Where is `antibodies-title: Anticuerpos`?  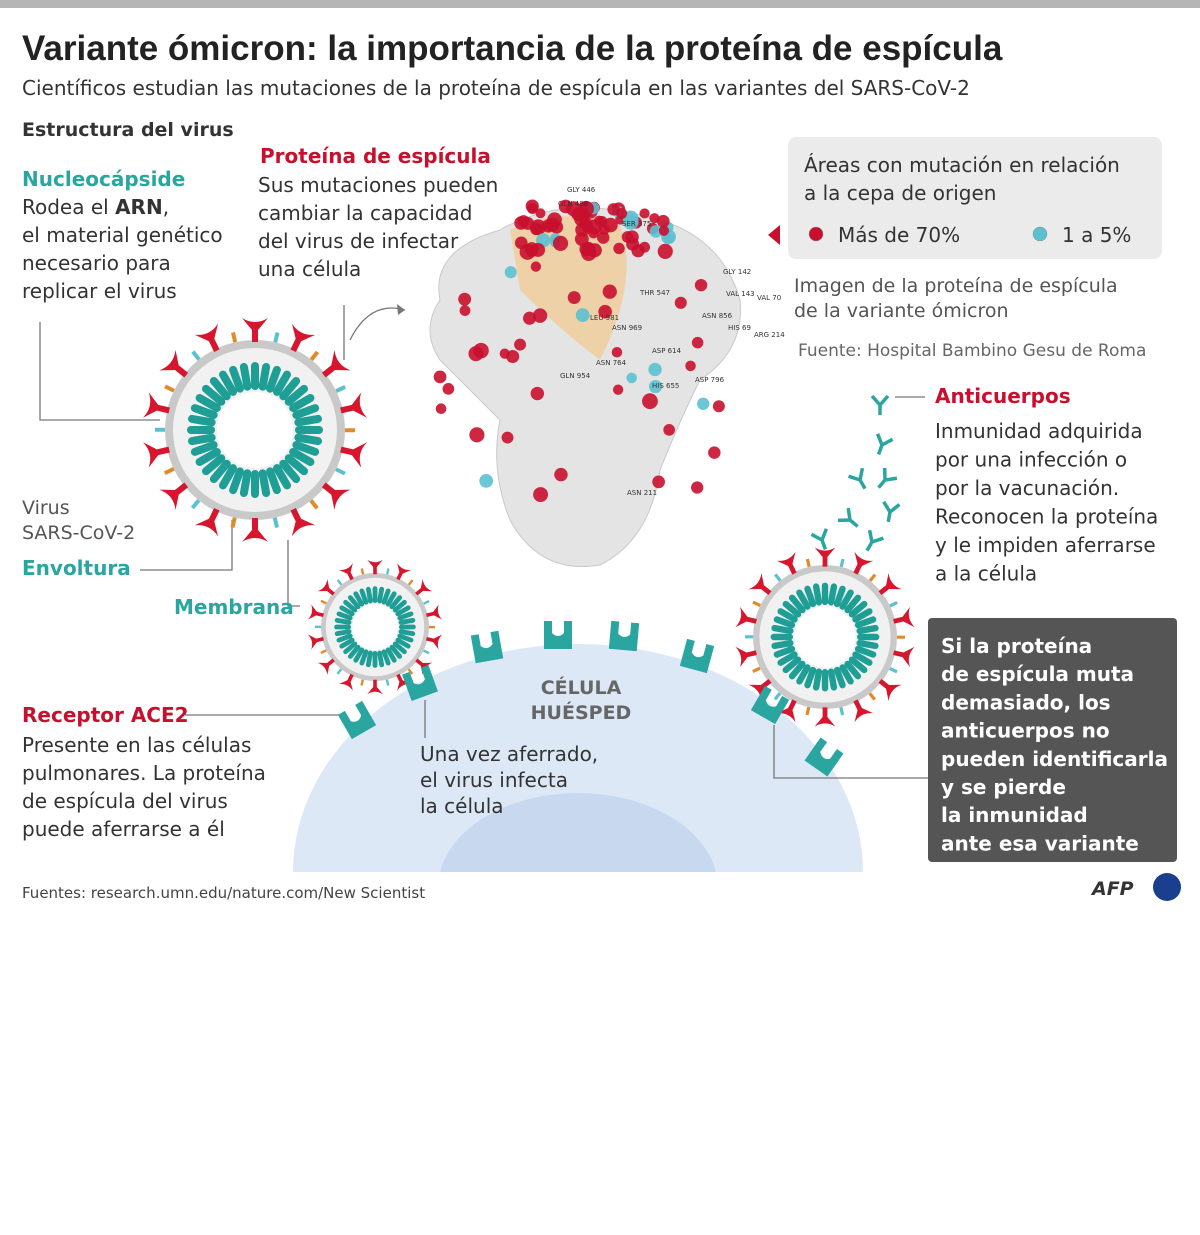 antibodies-title: Anticuerpos is located at coordinates (1003, 396).